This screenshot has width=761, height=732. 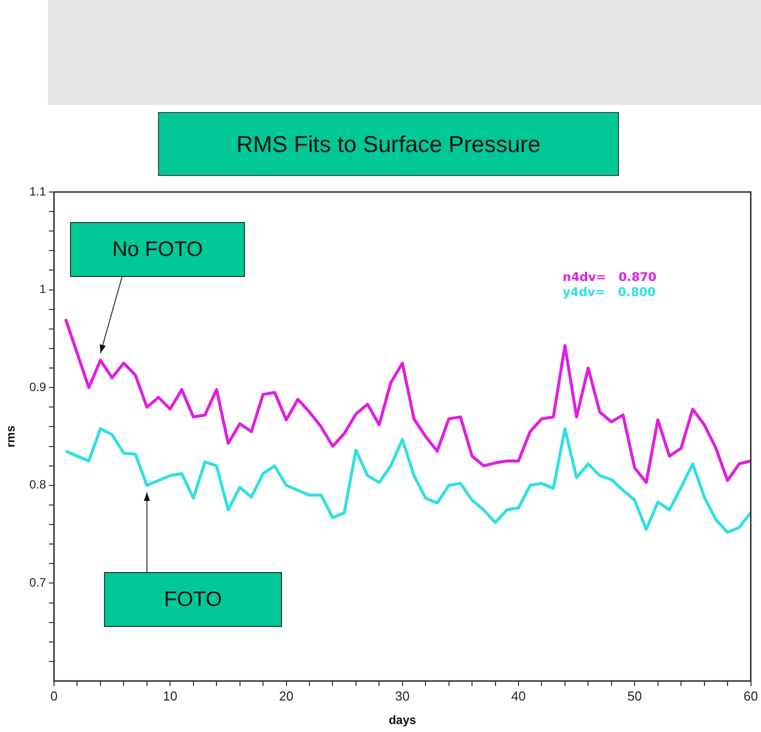 I want to click on x-tick-label: 30, so click(x=402, y=696).